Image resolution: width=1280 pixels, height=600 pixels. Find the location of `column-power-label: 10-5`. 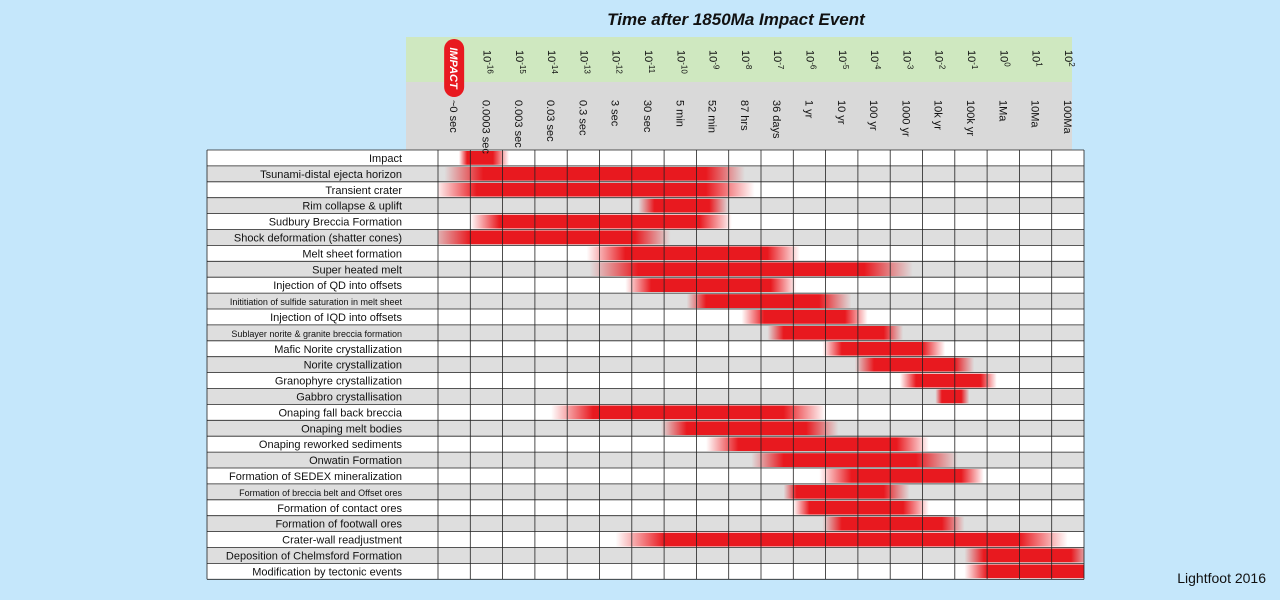

column-power-label: 10-5 is located at coordinates (843, 60).